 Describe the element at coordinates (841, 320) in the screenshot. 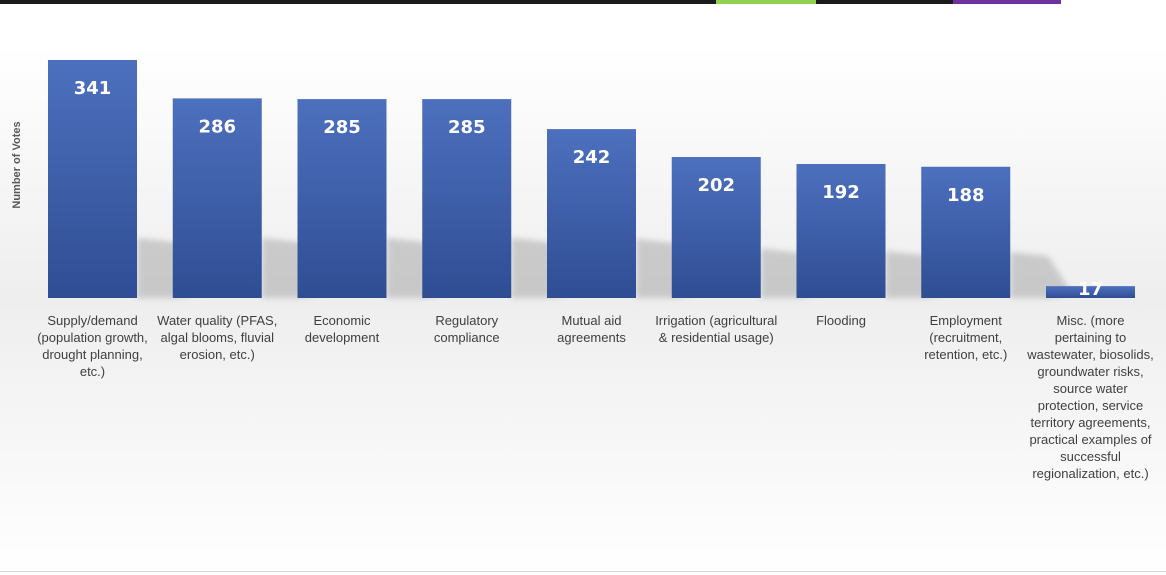

I see `category-label: Flooding` at that location.